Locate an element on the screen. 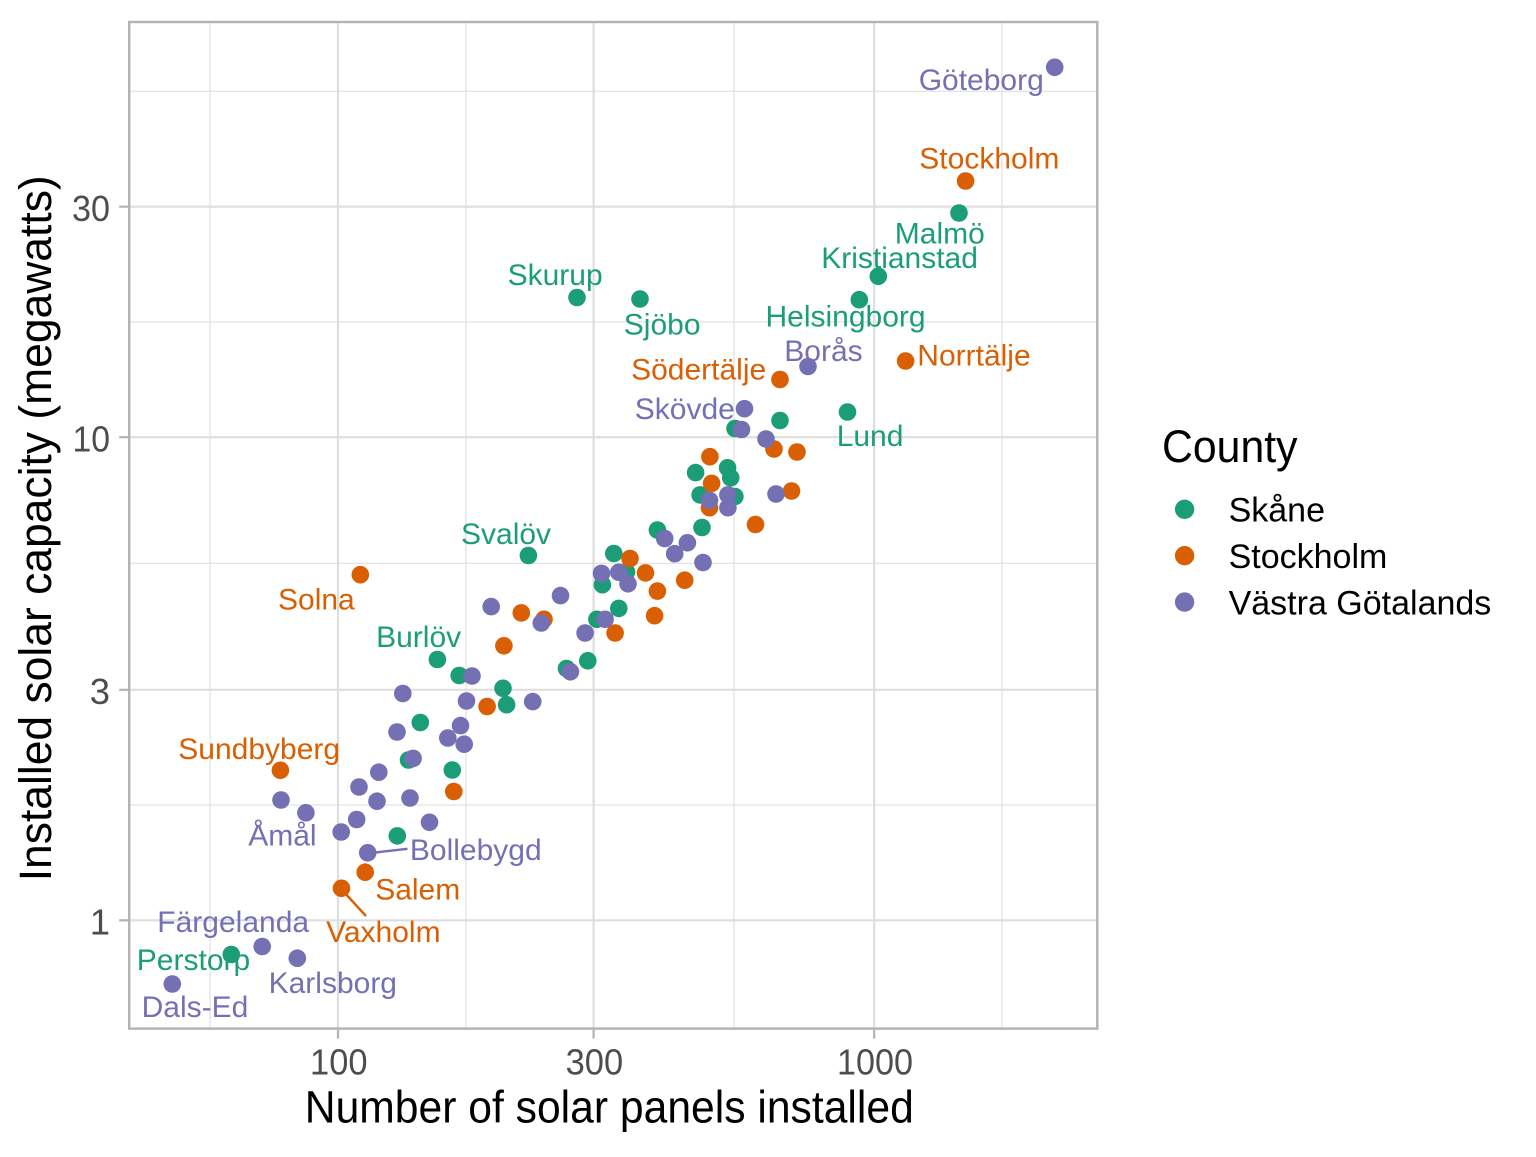 The width and height of the screenshot is (1536, 1157). svg-text: Skövde is located at coordinates (685, 409).